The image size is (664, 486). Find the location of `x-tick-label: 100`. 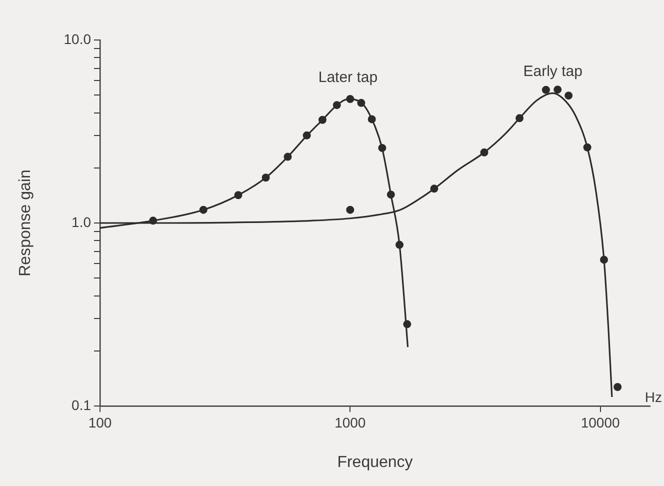

x-tick-label: 100 is located at coordinates (100, 422).